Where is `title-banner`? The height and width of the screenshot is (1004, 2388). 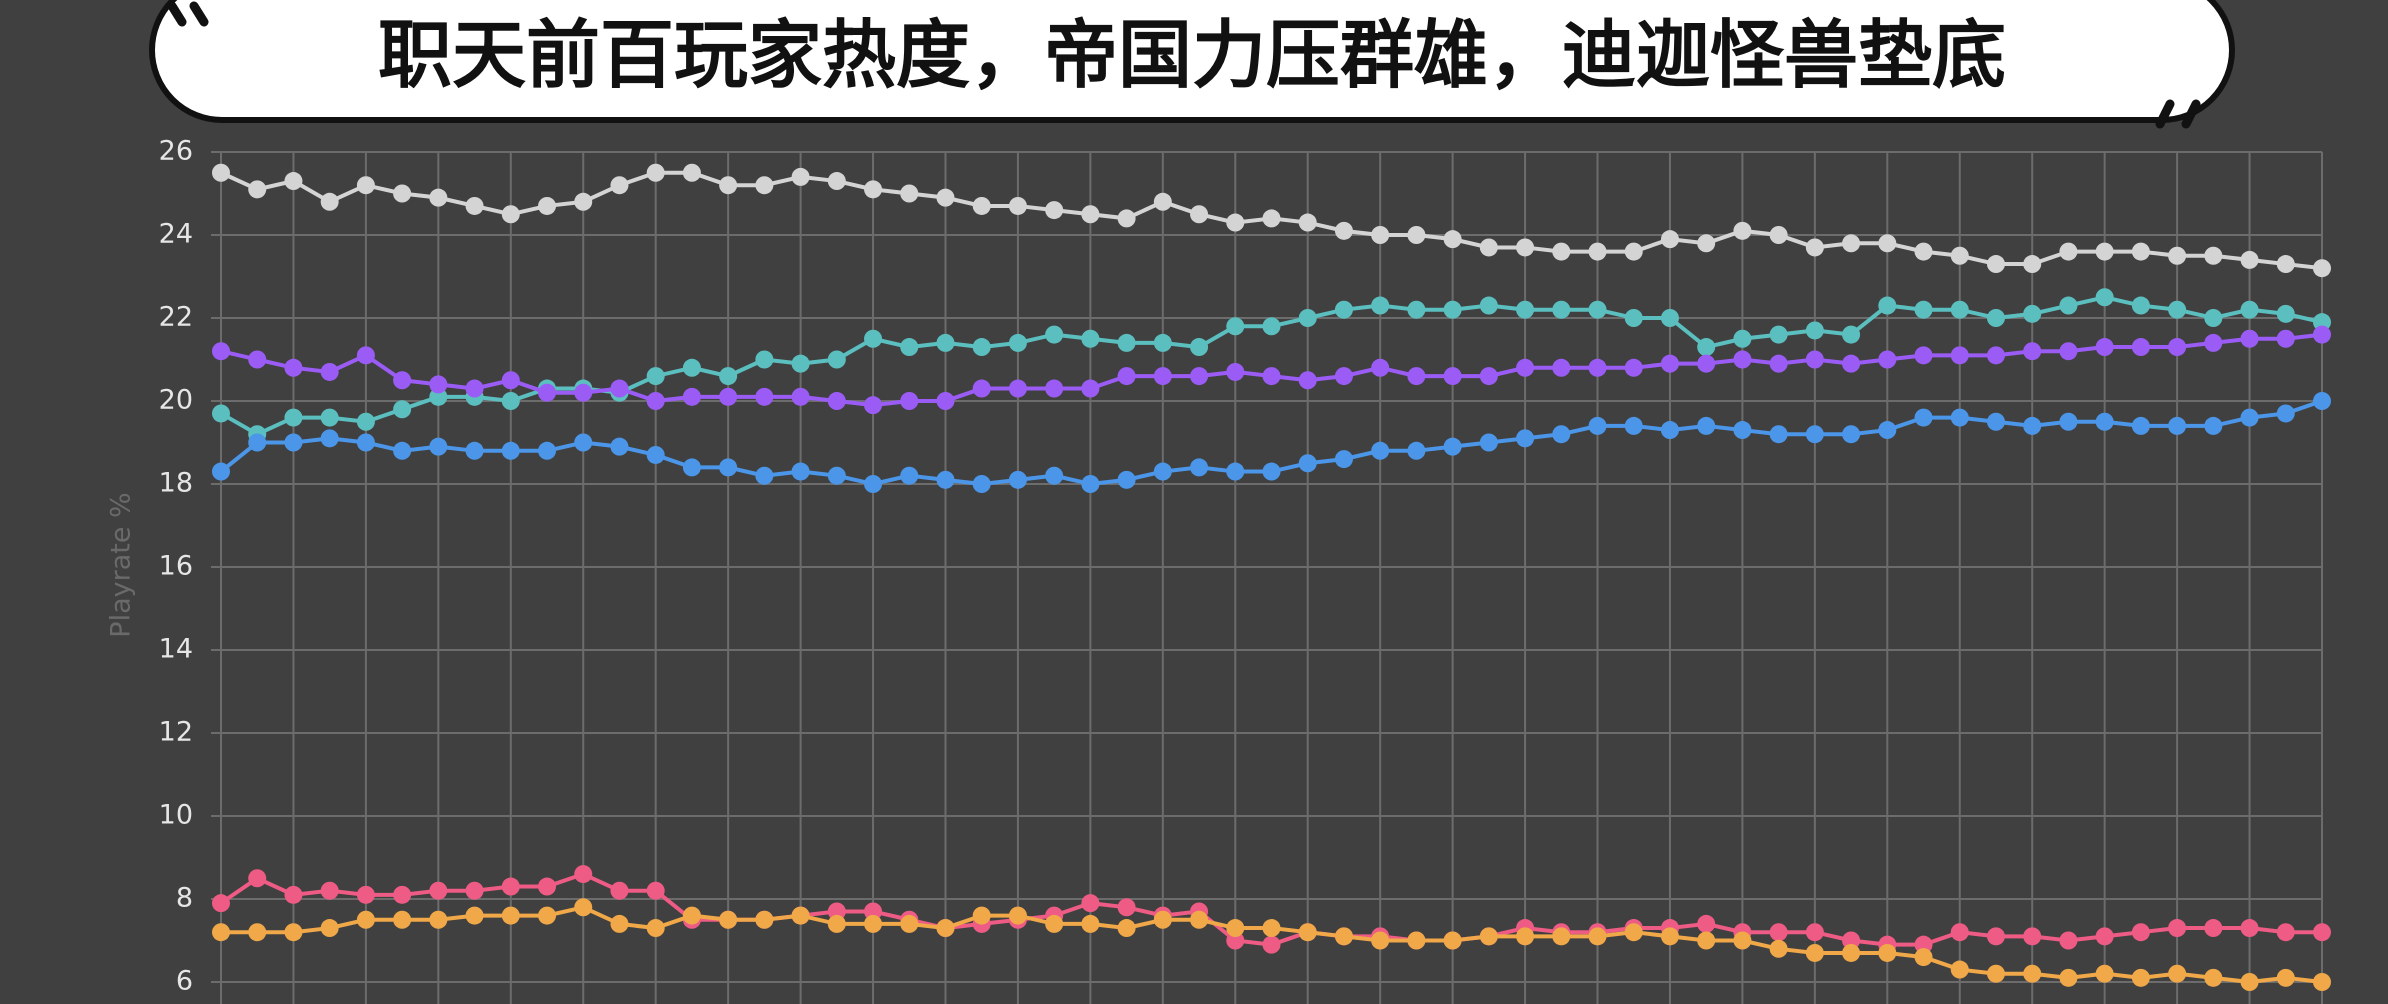
title-banner is located at coordinates (1192, 61).